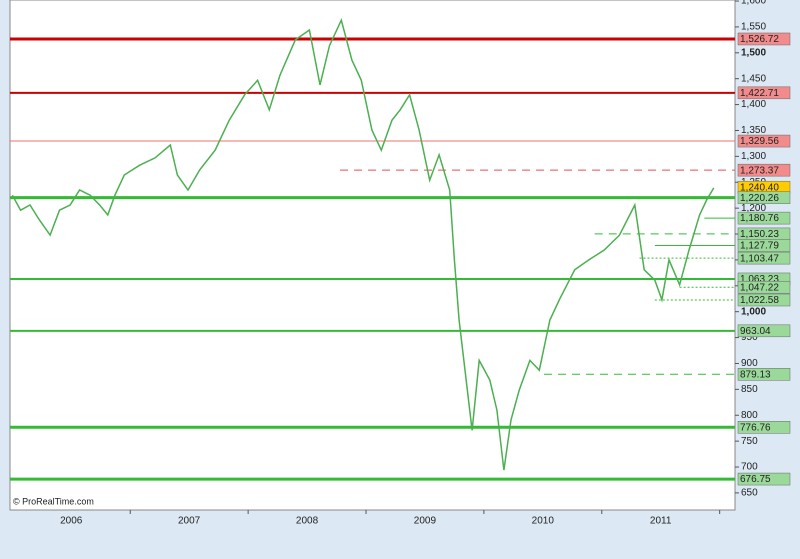 The width and height of the screenshot is (800, 559). Describe the element at coordinates (759, 39) in the screenshot. I see `level-label: 1,526.72` at that location.